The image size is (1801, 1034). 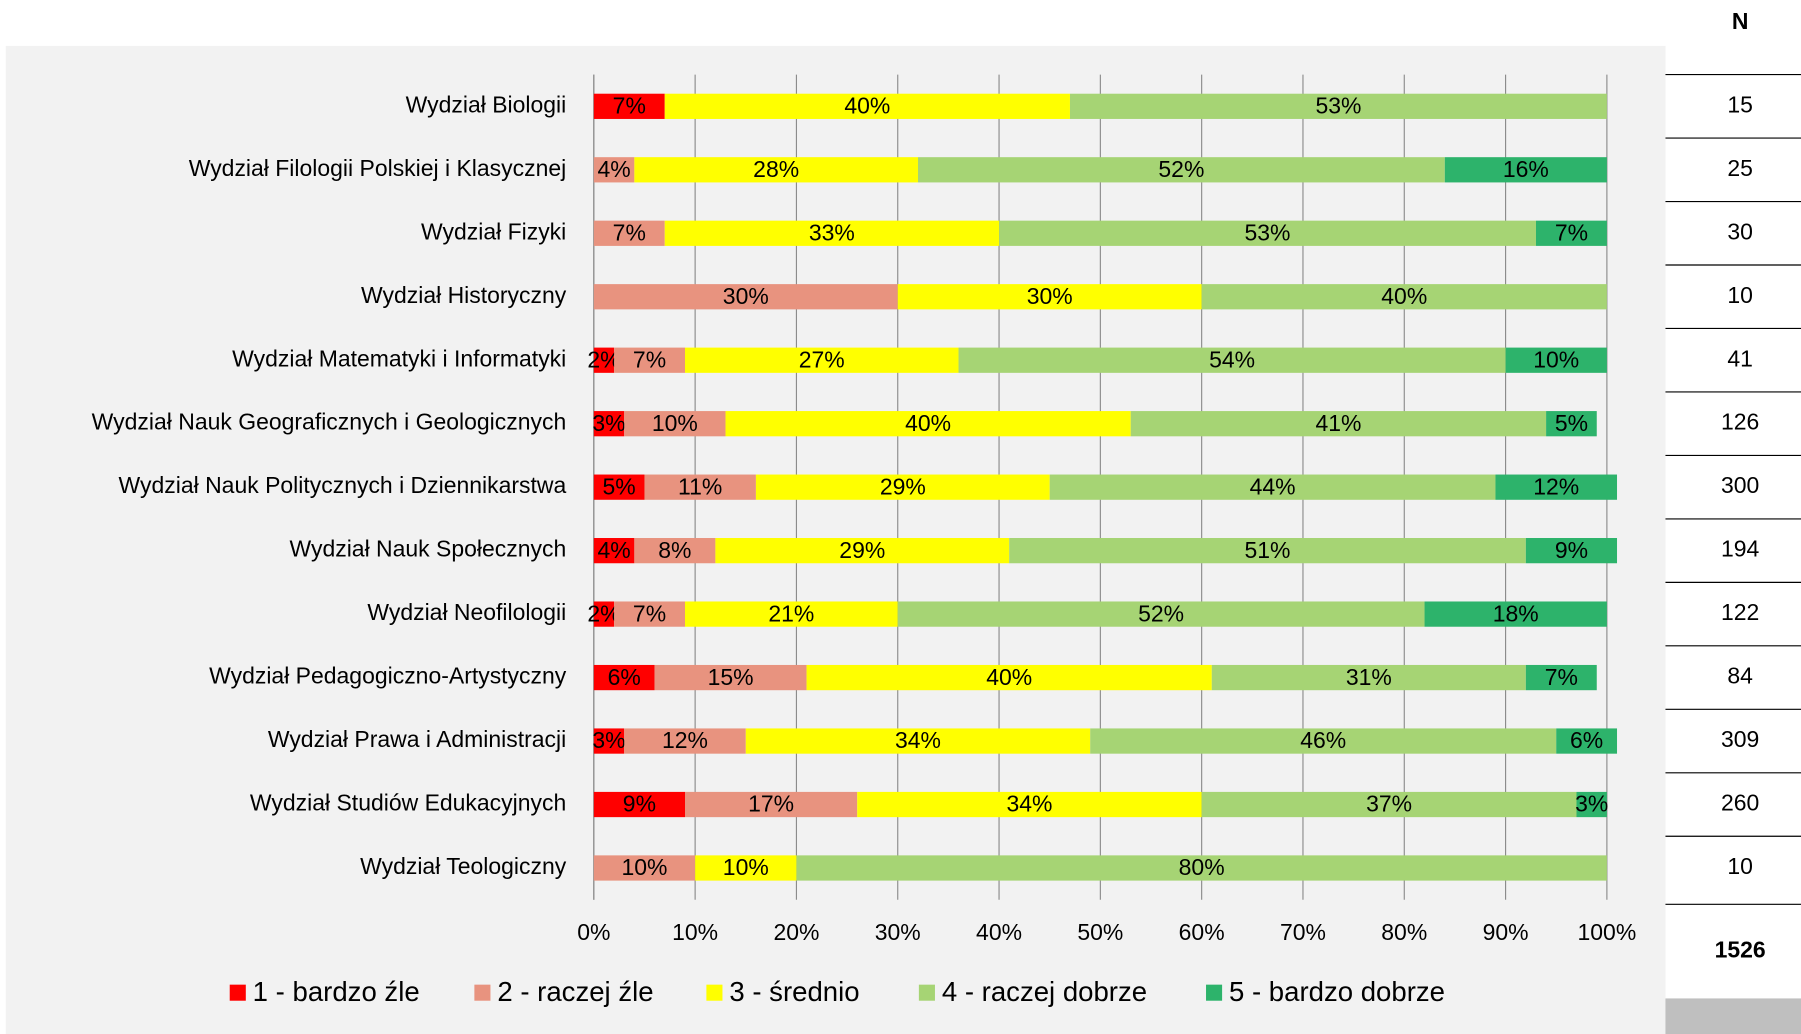 I want to click on x-tick-label: 90%, so click(x=1506, y=932).